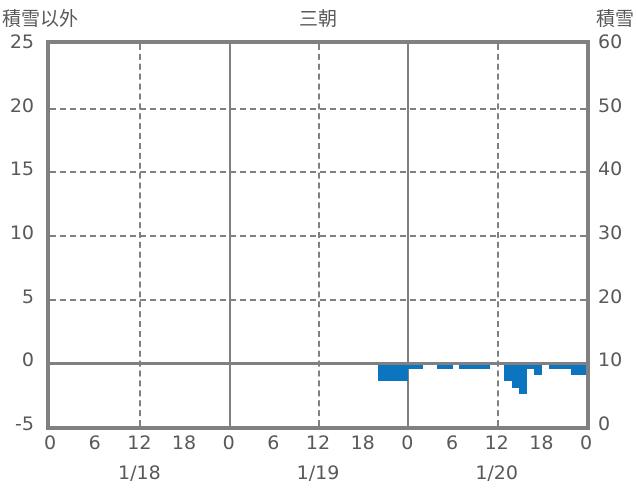 This screenshot has height=501, width=636. Describe the element at coordinates (21, 42) in the screenshot. I see `y-axis-left-tick: 25` at that location.